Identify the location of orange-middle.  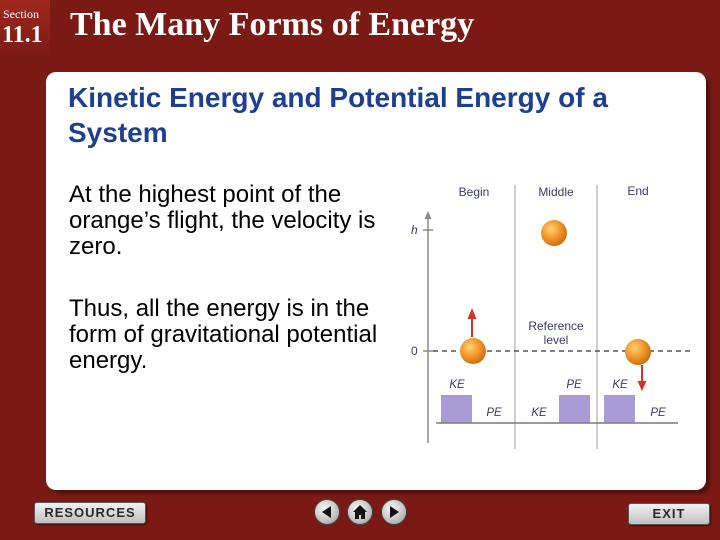
(554, 233).